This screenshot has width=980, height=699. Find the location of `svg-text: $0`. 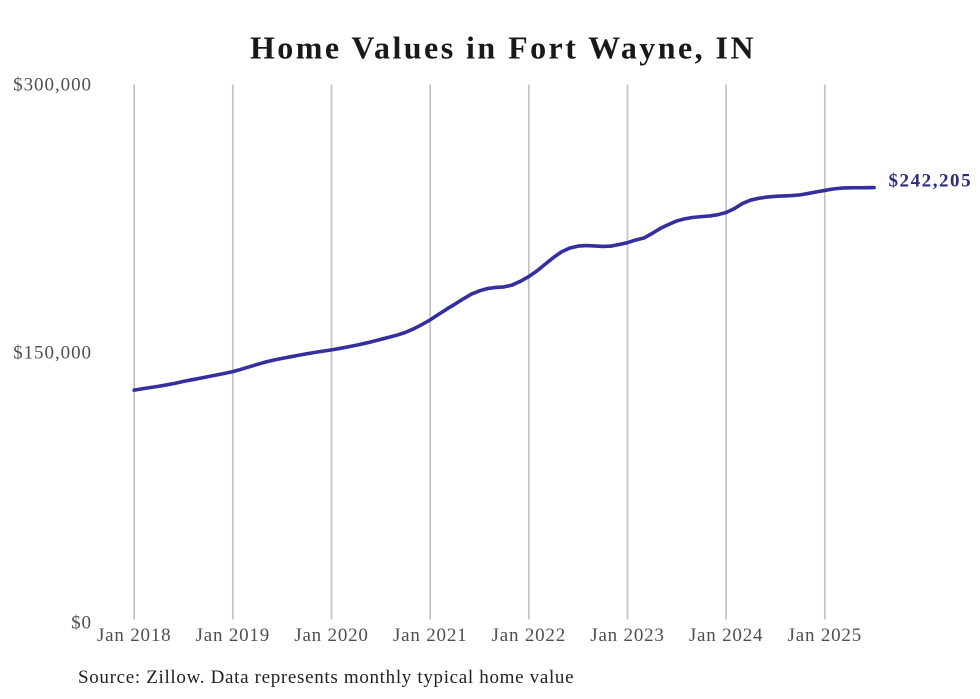

svg-text: $0 is located at coordinates (81, 623).